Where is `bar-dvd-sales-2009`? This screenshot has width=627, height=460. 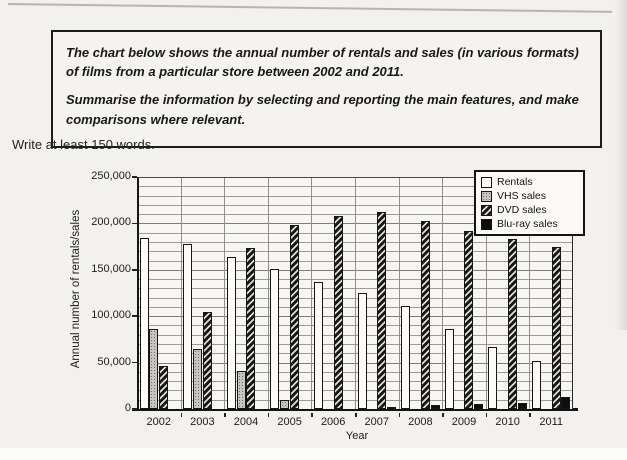 bar-dvd-sales-2009 is located at coordinates (469, 319).